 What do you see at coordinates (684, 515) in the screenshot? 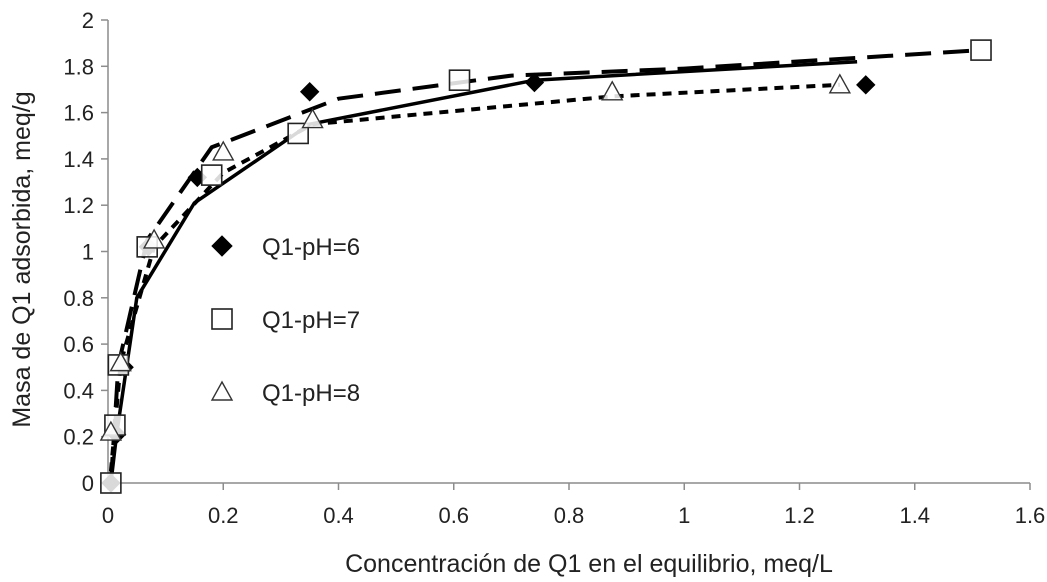
I see `x-tick-label: 1` at bounding box center [684, 515].